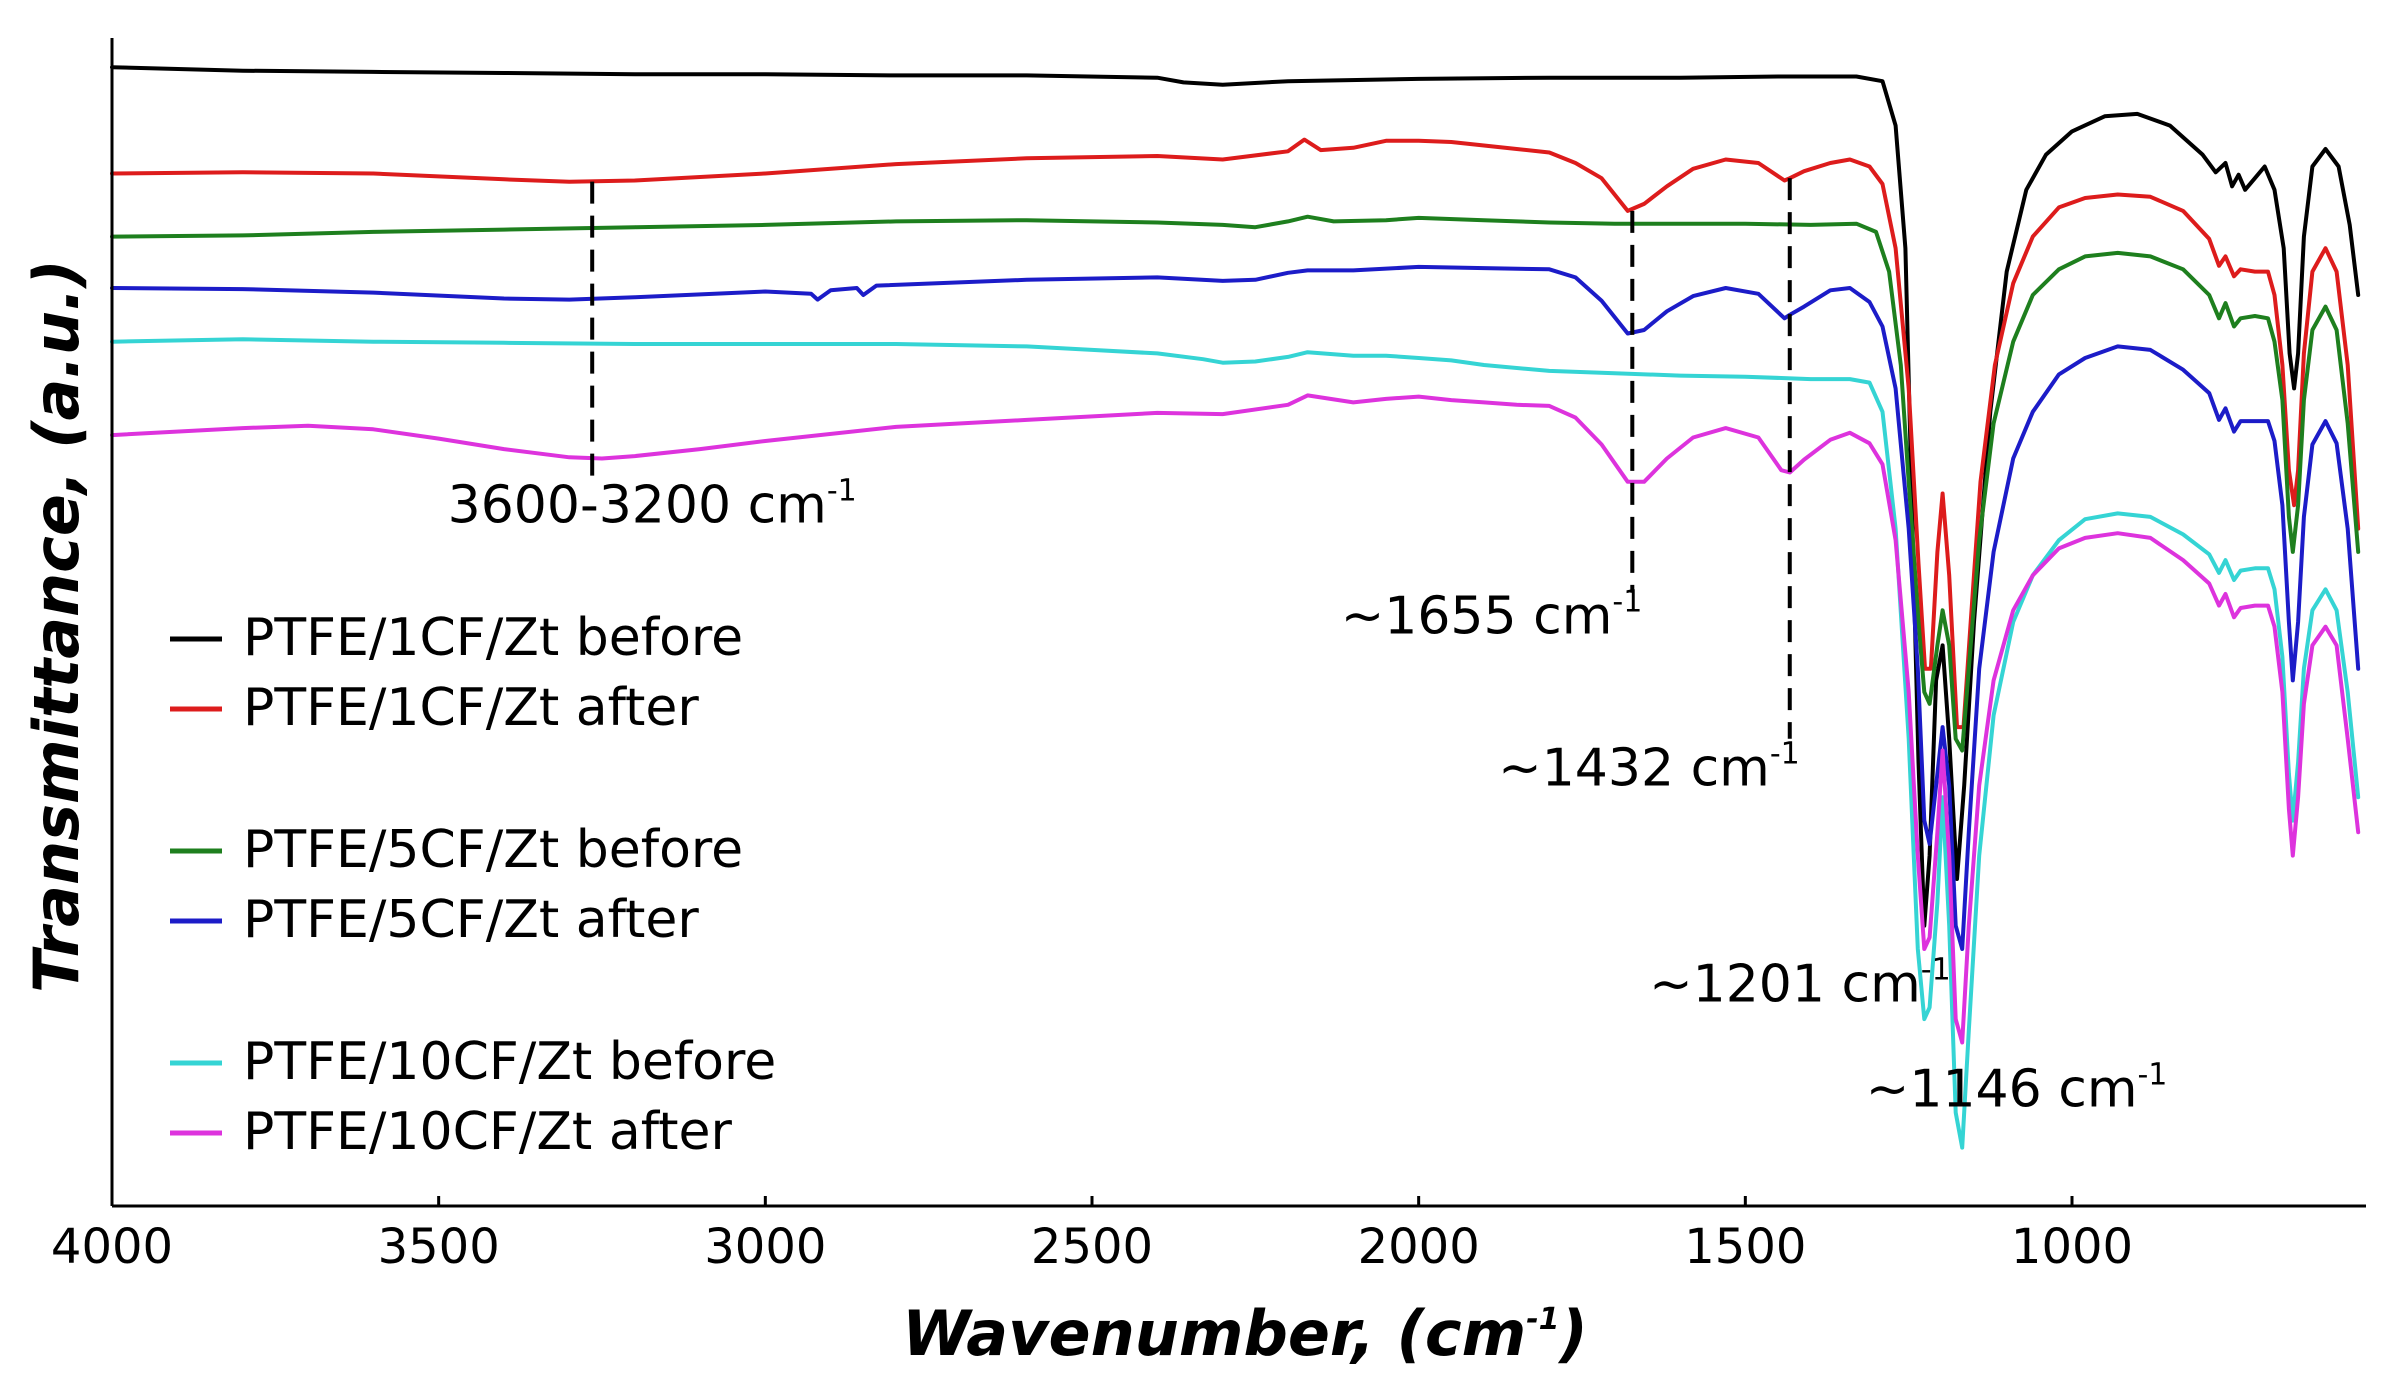 Image resolution: width=2384 pixels, height=1386 pixels. What do you see at coordinates (471, 708) in the screenshot?
I see `legend-label-2: PTFE/1CF/Zt after` at bounding box center [471, 708].